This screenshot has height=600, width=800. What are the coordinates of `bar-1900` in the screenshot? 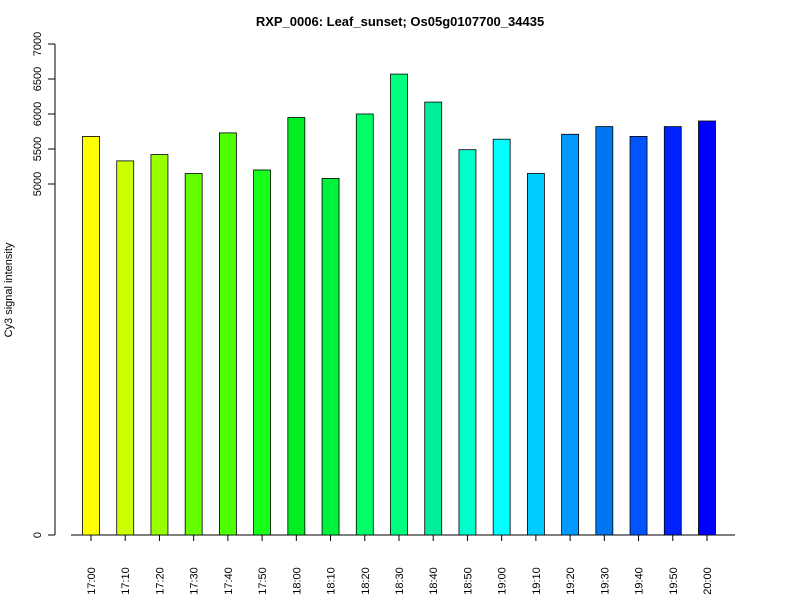 It's located at (501, 337).